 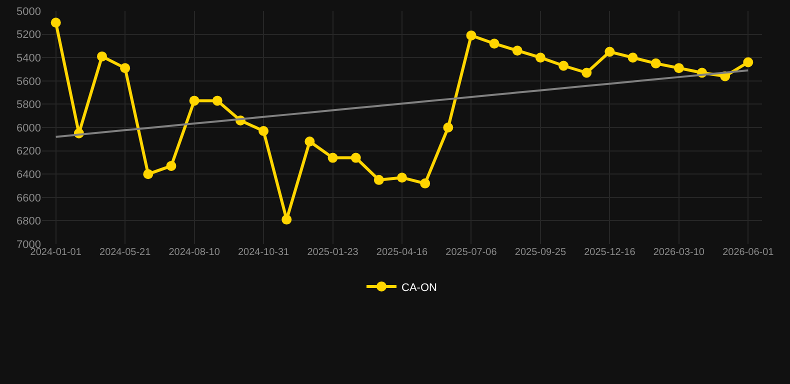 What do you see at coordinates (333, 252) in the screenshot?
I see `x-tick-label: 2025-01-23` at bounding box center [333, 252].